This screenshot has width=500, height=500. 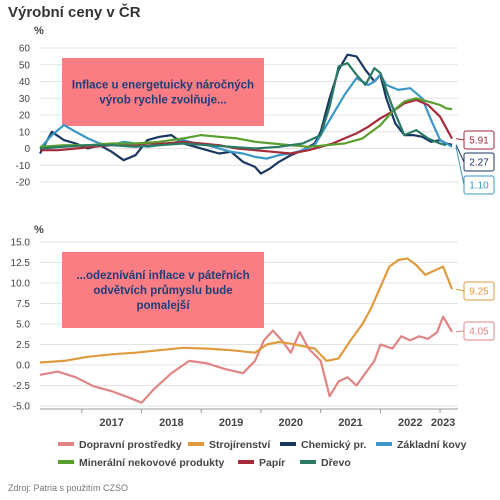 What do you see at coordinates (23, 325) in the screenshot?
I see `y-tick-label: 5.0` at bounding box center [23, 325].